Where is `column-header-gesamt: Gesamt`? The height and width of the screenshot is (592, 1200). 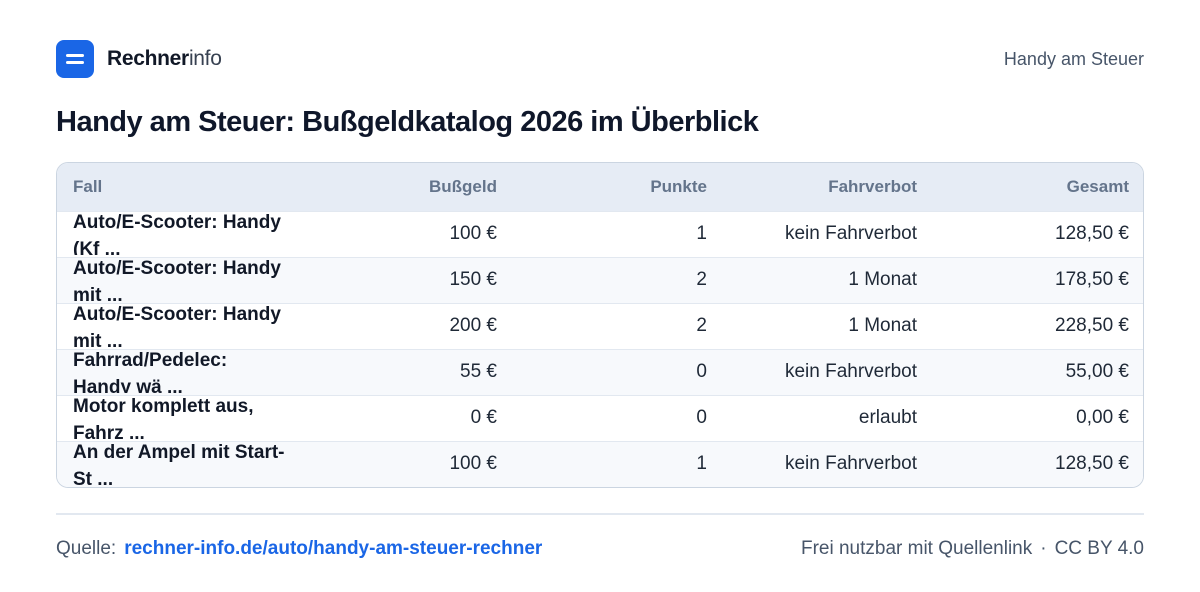
column-header-gesamt: Gesamt is located at coordinates (1097, 186).